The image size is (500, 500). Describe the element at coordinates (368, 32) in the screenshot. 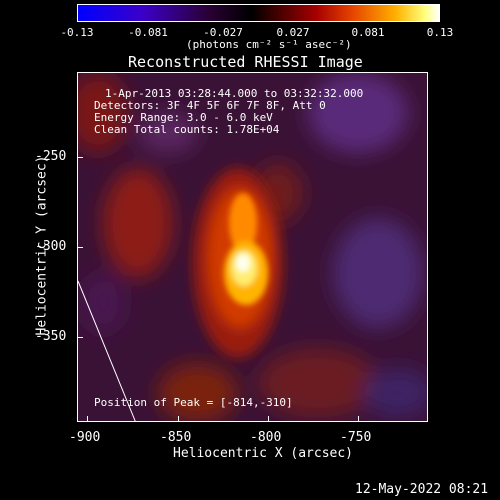

I see `colorbar-tick-label: 0.081` at that location.